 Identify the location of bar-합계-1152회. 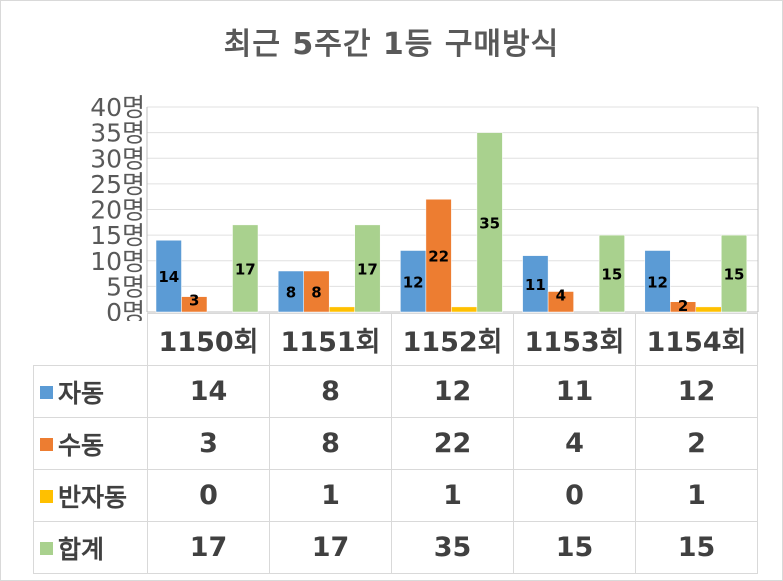
(489, 222).